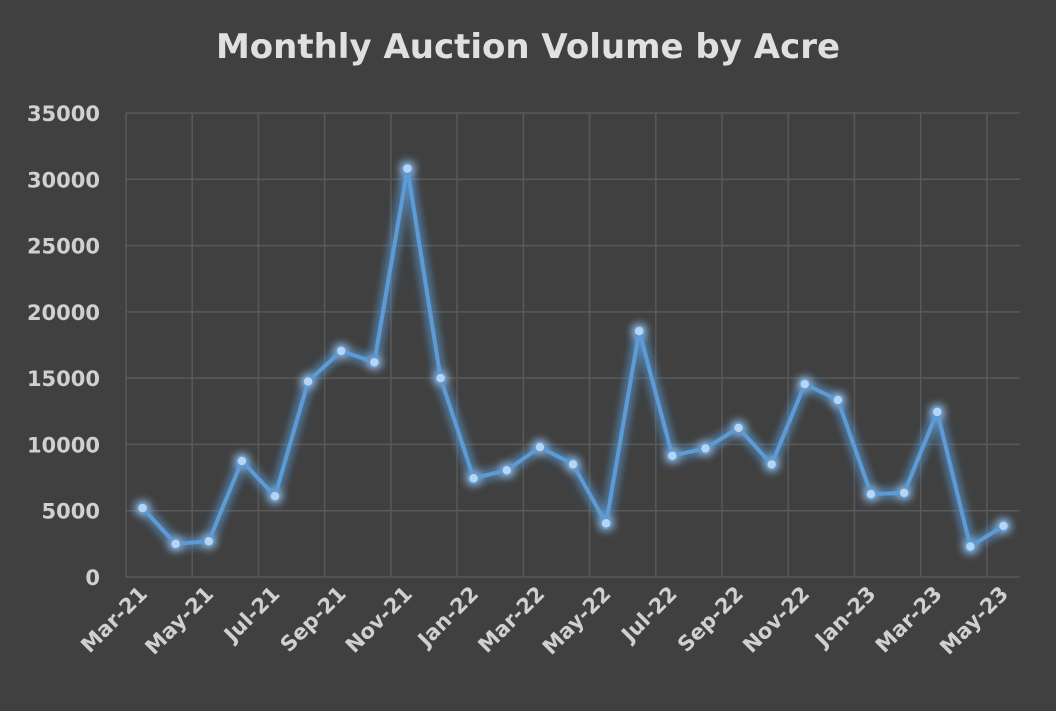 The height and width of the screenshot is (711, 1056). What do you see at coordinates (648, 615) in the screenshot?
I see `x-tick-label: Jul-22` at bounding box center [648, 615].